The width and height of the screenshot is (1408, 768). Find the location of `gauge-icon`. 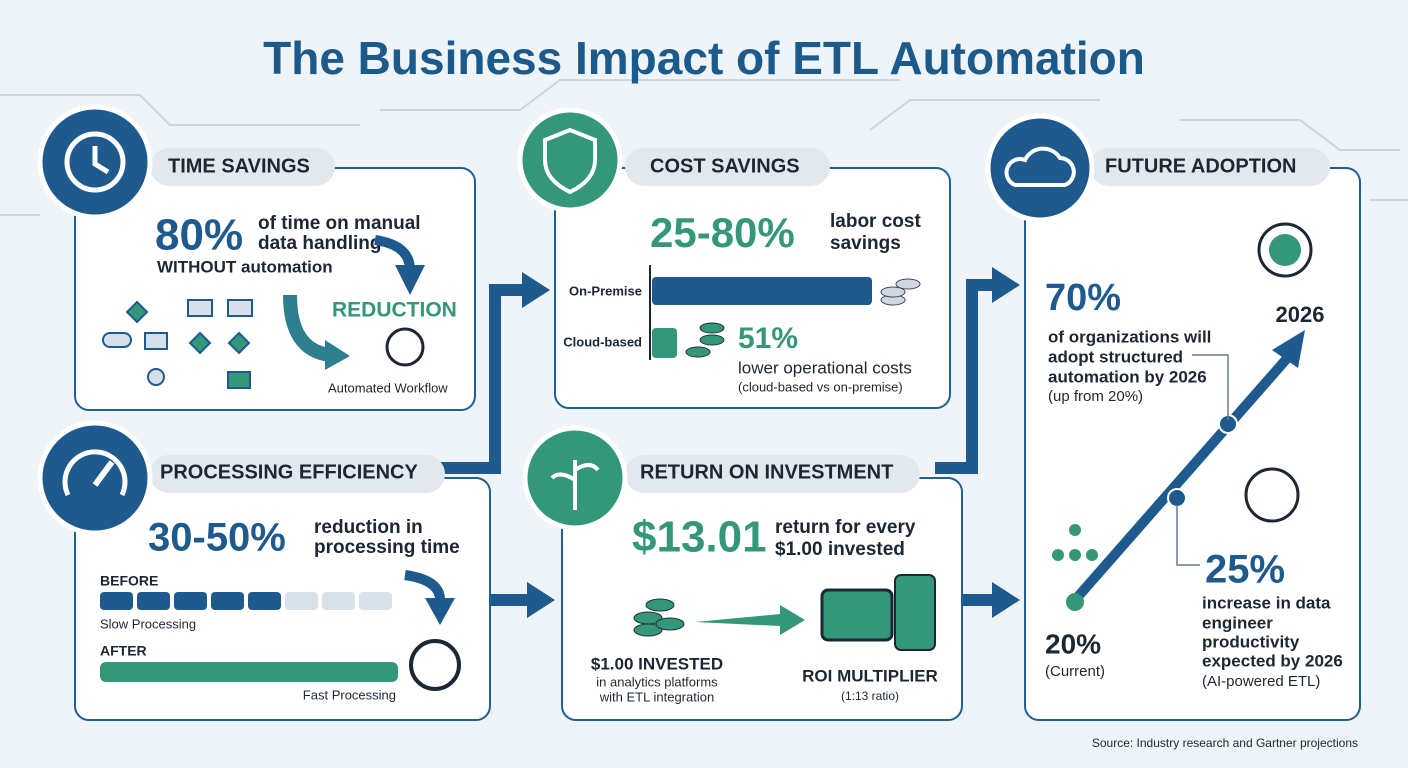

gauge-icon is located at coordinates (95, 478).